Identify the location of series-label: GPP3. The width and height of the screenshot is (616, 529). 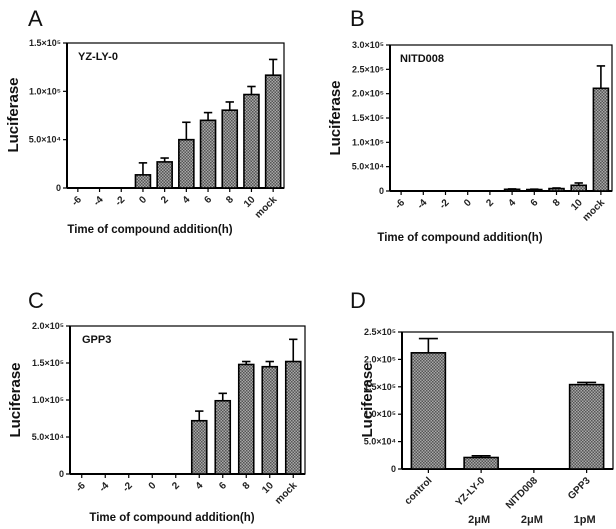
(96, 340).